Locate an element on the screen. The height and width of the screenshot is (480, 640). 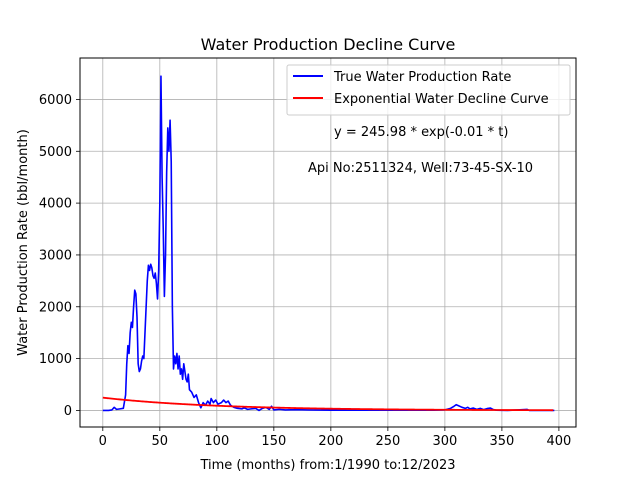
x-tick-label: 400 is located at coordinates (558, 441).